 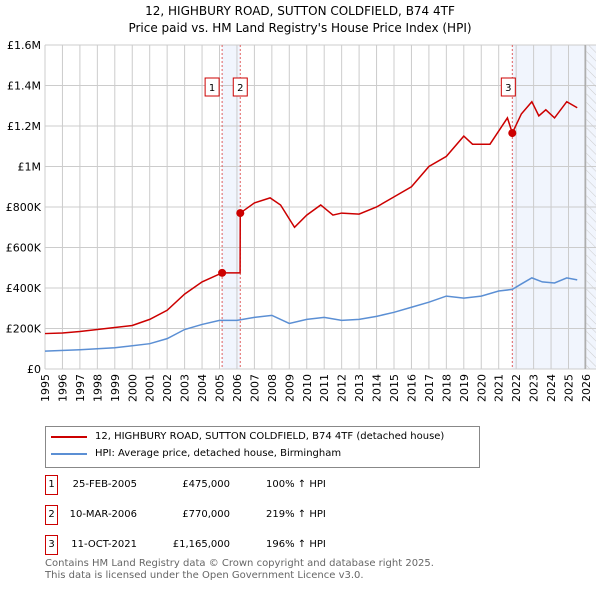 I want to click on sale-hpi: 100% ↑ HPI, so click(x=296, y=484).